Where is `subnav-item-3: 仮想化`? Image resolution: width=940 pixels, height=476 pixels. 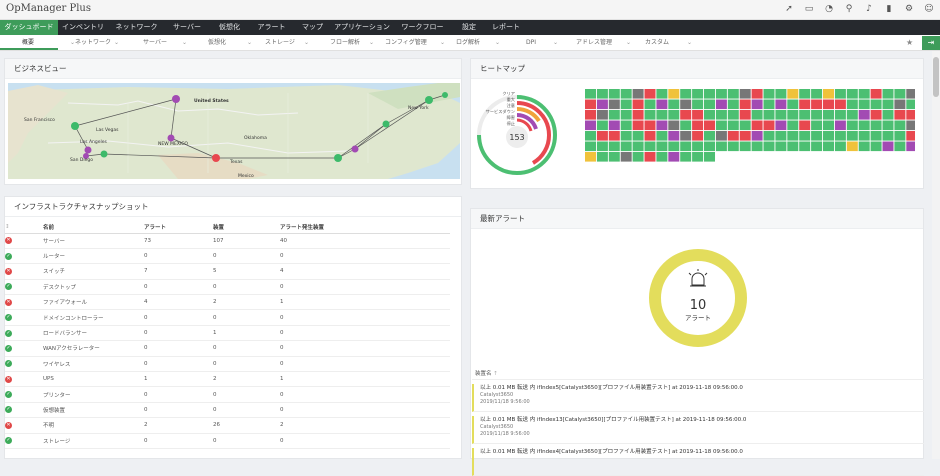
subnav-item-3: 仮想化 is located at coordinates (217, 42).